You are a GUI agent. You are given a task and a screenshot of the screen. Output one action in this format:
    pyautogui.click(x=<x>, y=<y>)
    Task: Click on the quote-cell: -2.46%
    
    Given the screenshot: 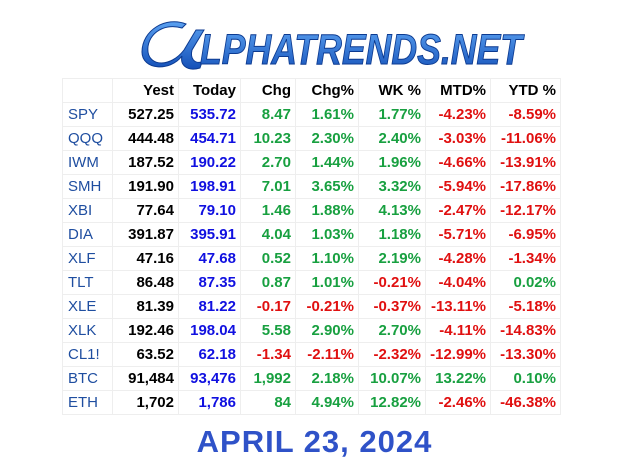 What is the action you would take?
    pyautogui.click(x=458, y=402)
    